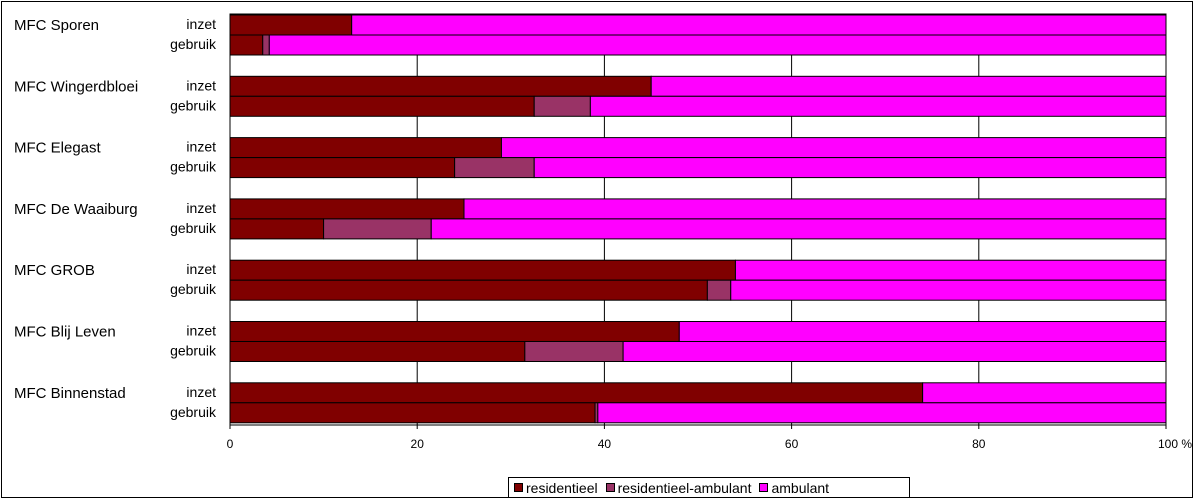 Image resolution: width=1195 pixels, height=500 pixels. Describe the element at coordinates (1175, 444) in the screenshot. I see `x-tick-label: 100 %` at that location.